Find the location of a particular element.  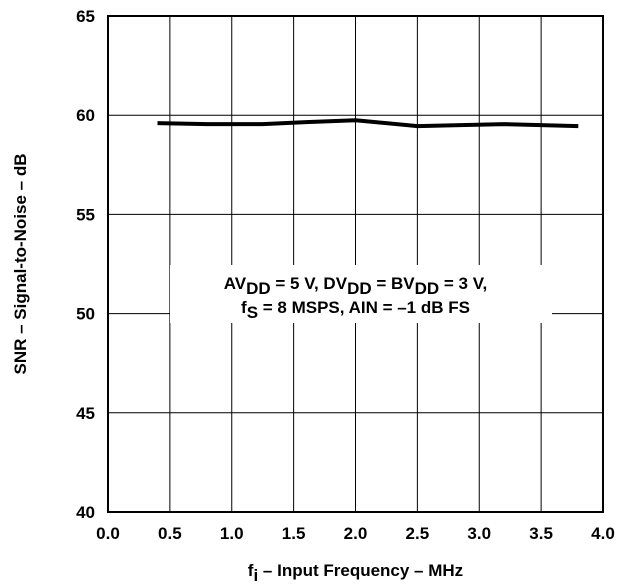

series-layer is located at coordinates (368, 123).